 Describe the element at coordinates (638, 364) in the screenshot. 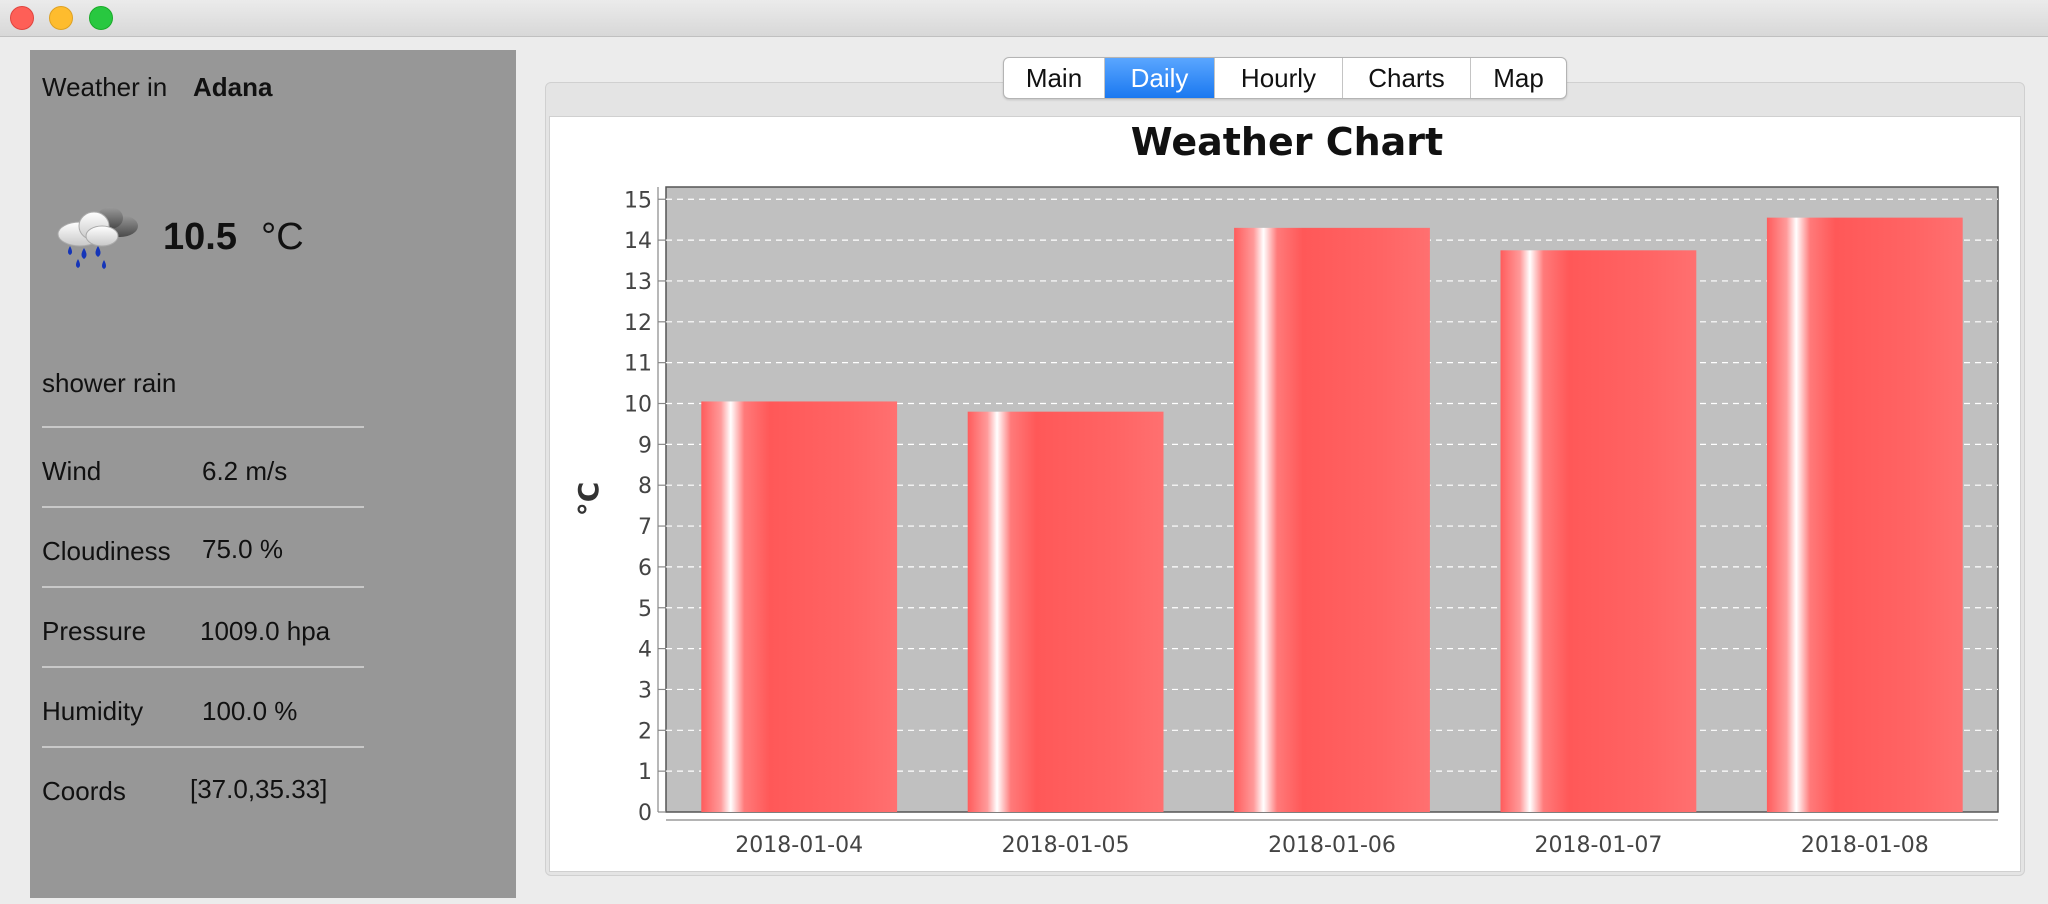

I see `y-tick-label: 11` at that location.